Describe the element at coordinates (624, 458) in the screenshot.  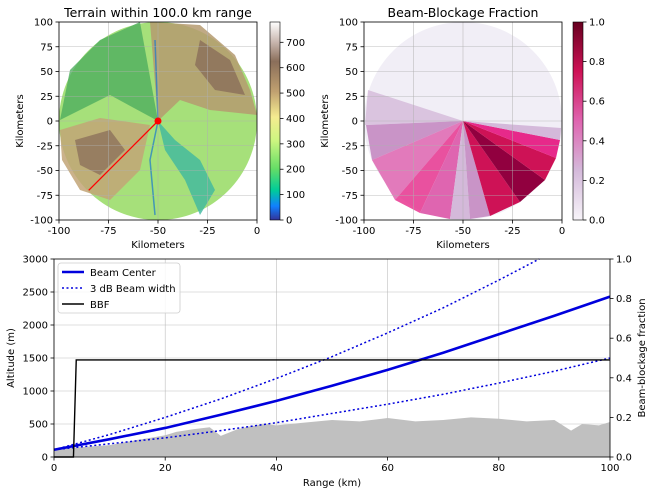
I see `profile-y2tick-label: 0.0` at that location.